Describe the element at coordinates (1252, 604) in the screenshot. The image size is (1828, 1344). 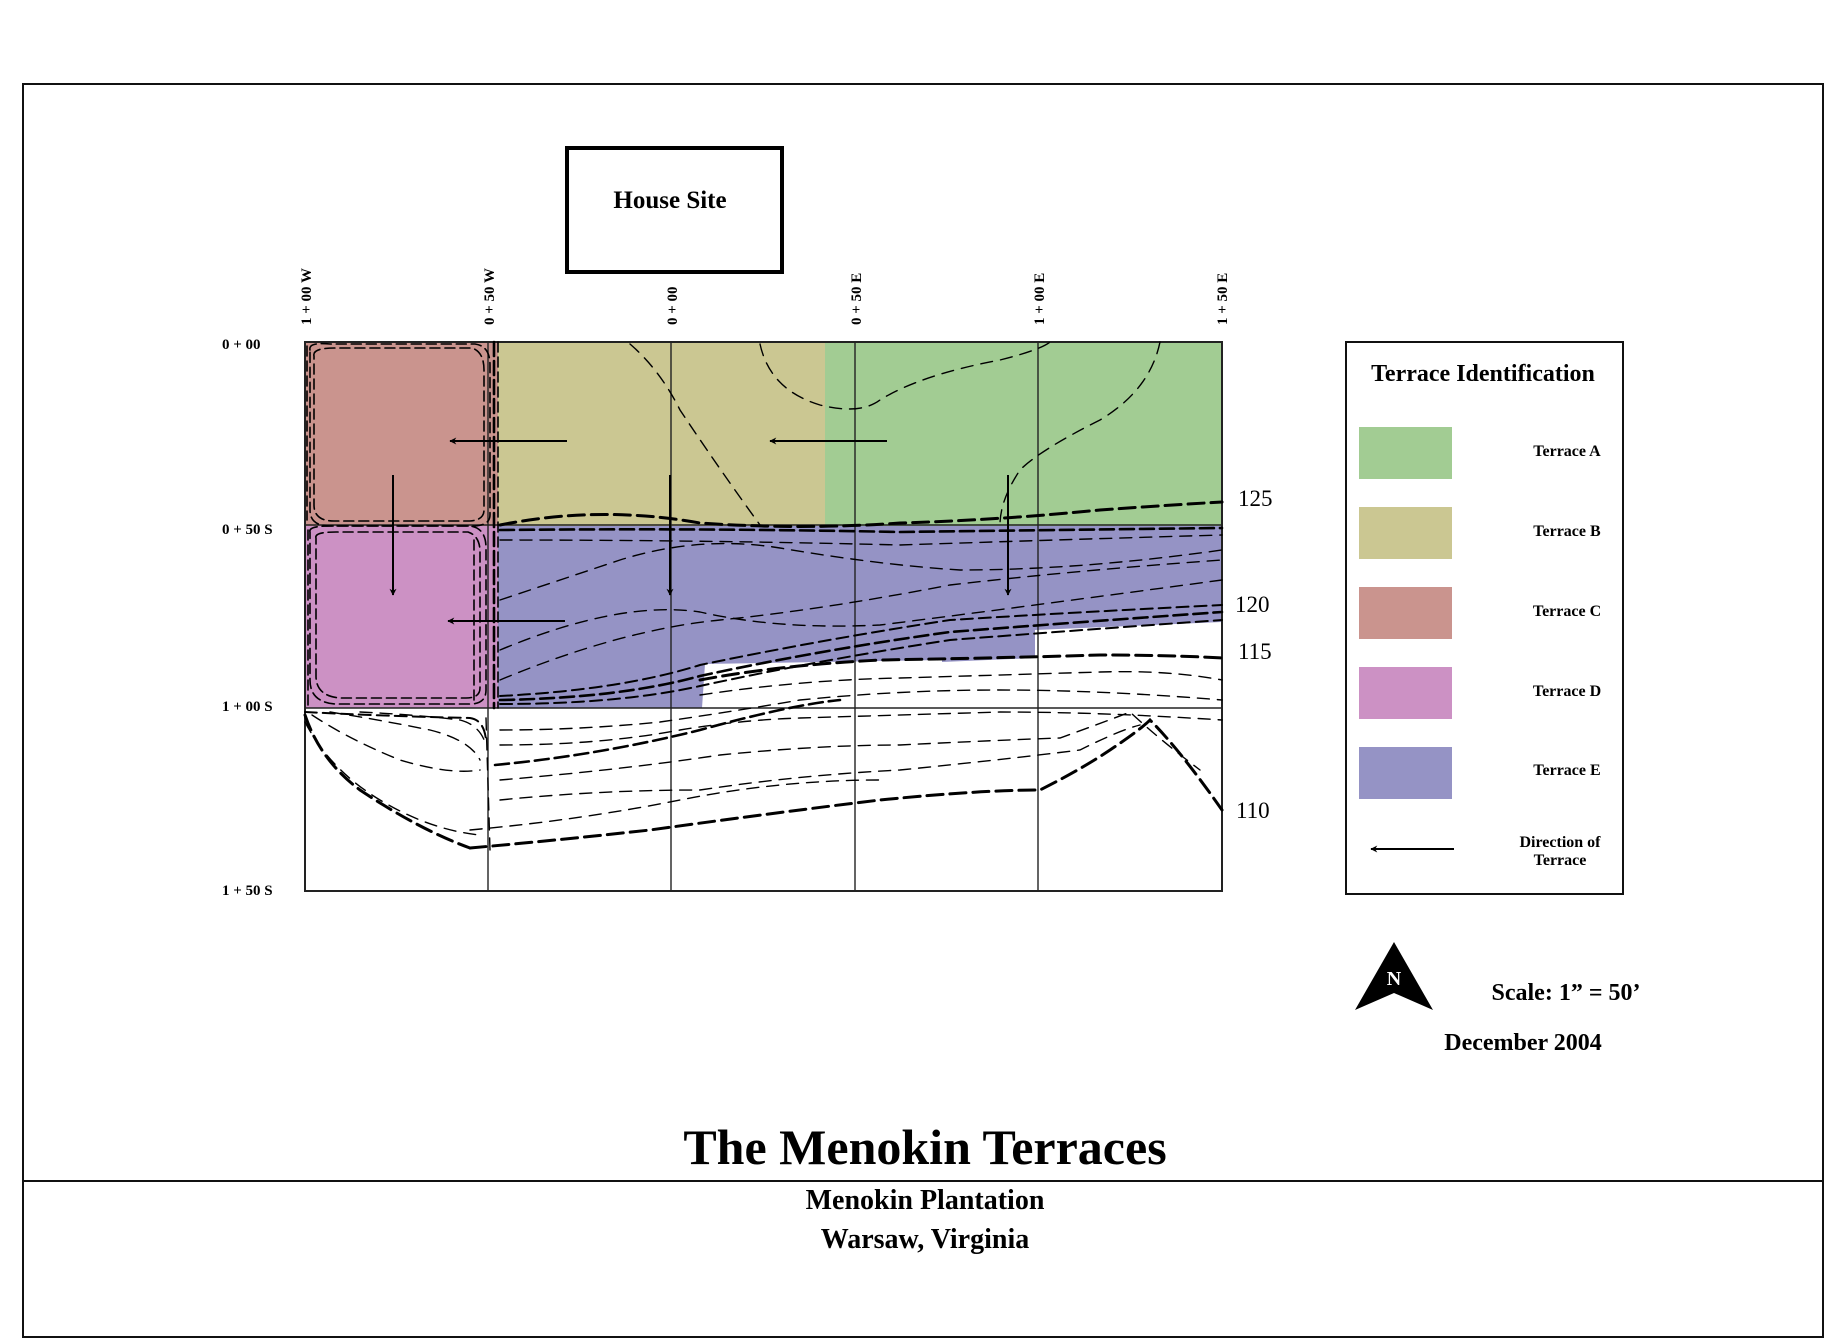
I see `contour-label: 120` at that location.